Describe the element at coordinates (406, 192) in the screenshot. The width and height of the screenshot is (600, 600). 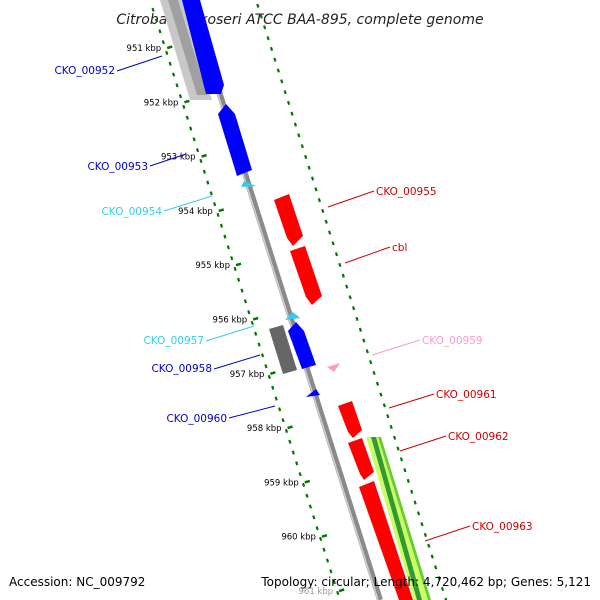
I see `label-cko-00955: CKO_00955` at that location.